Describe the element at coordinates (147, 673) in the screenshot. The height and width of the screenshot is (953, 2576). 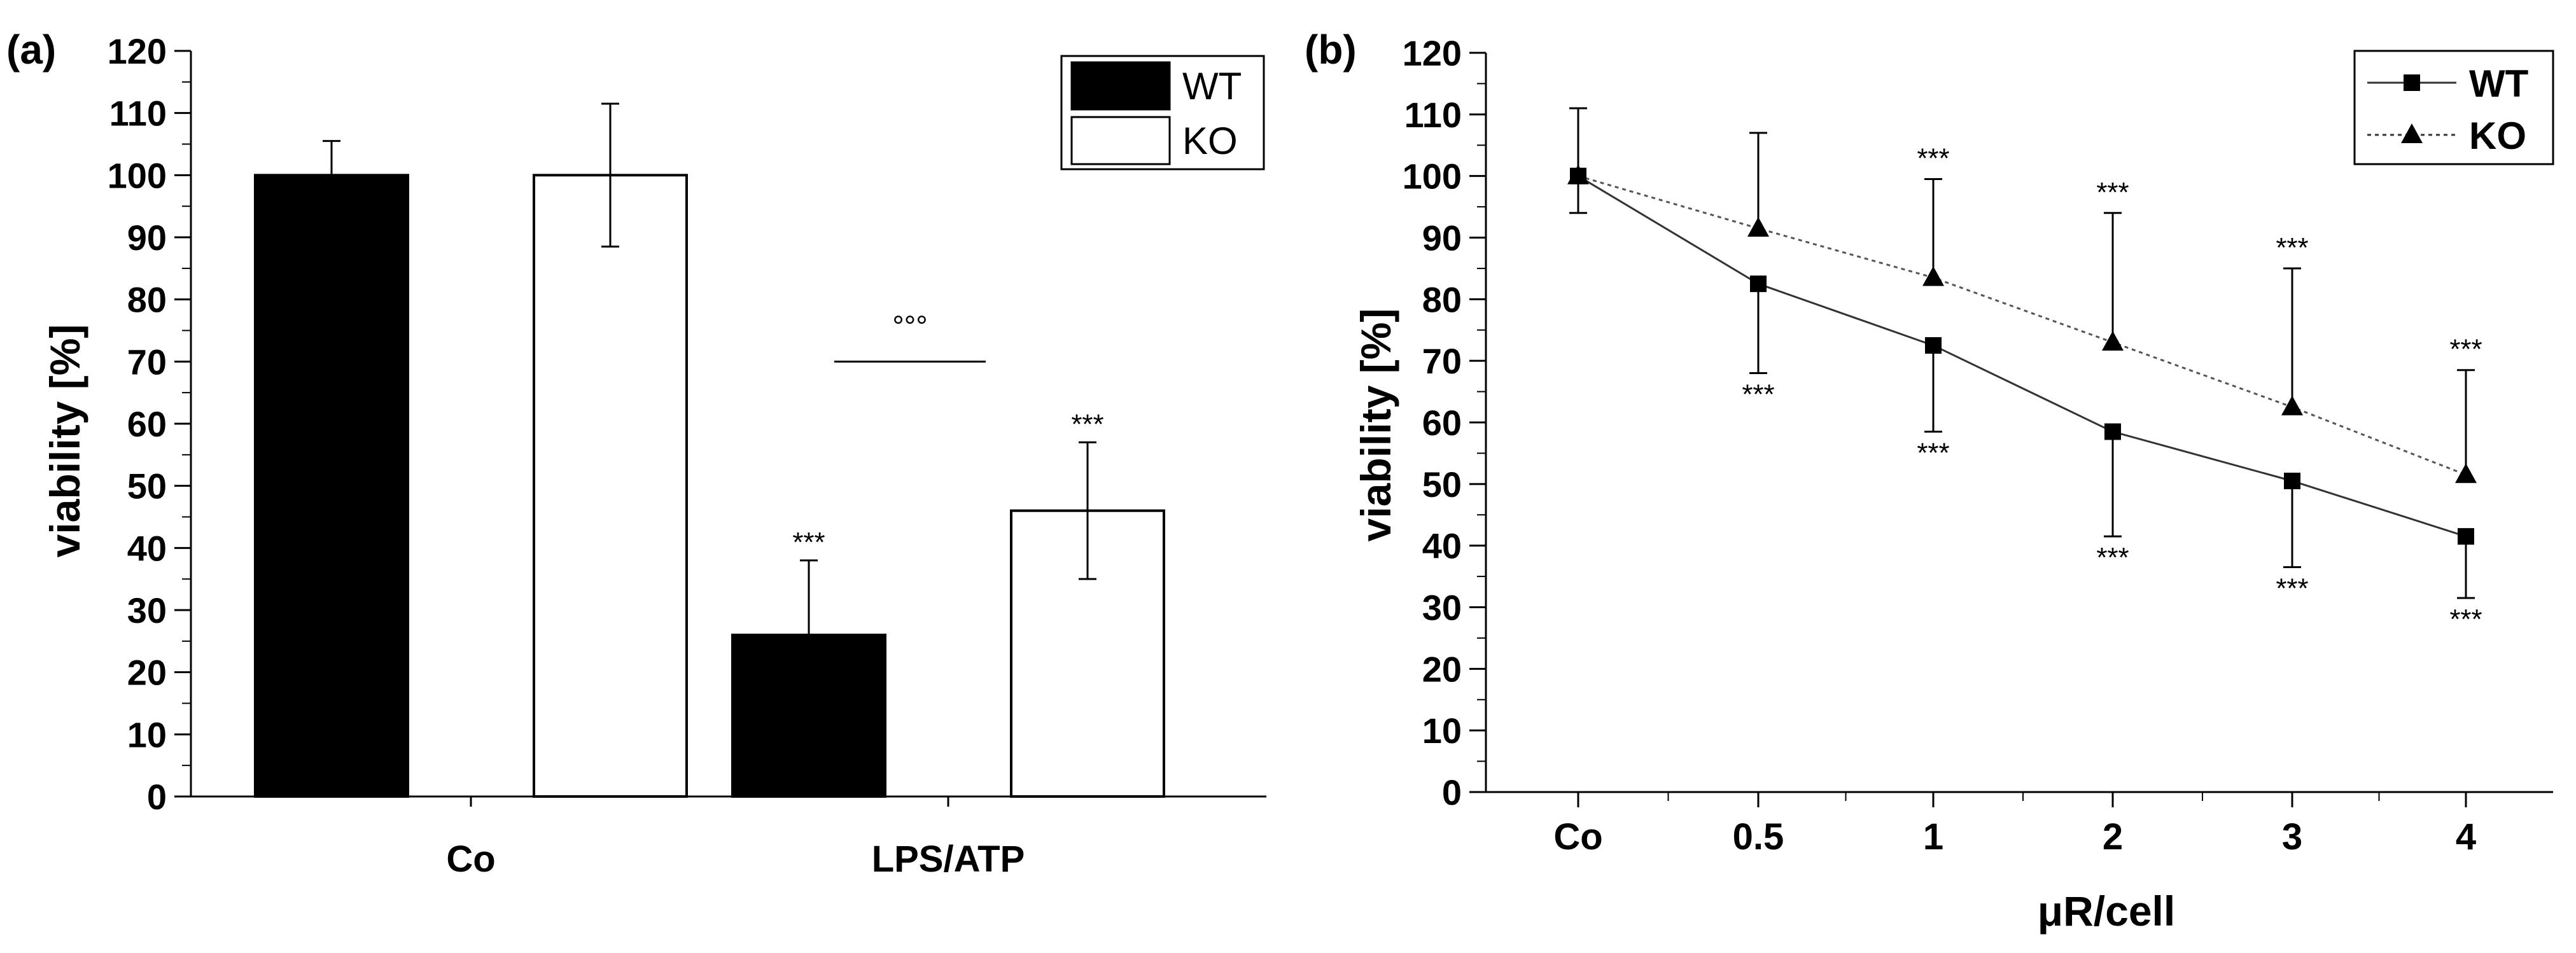
I see `panel-a-ytick-label: 20` at that location.